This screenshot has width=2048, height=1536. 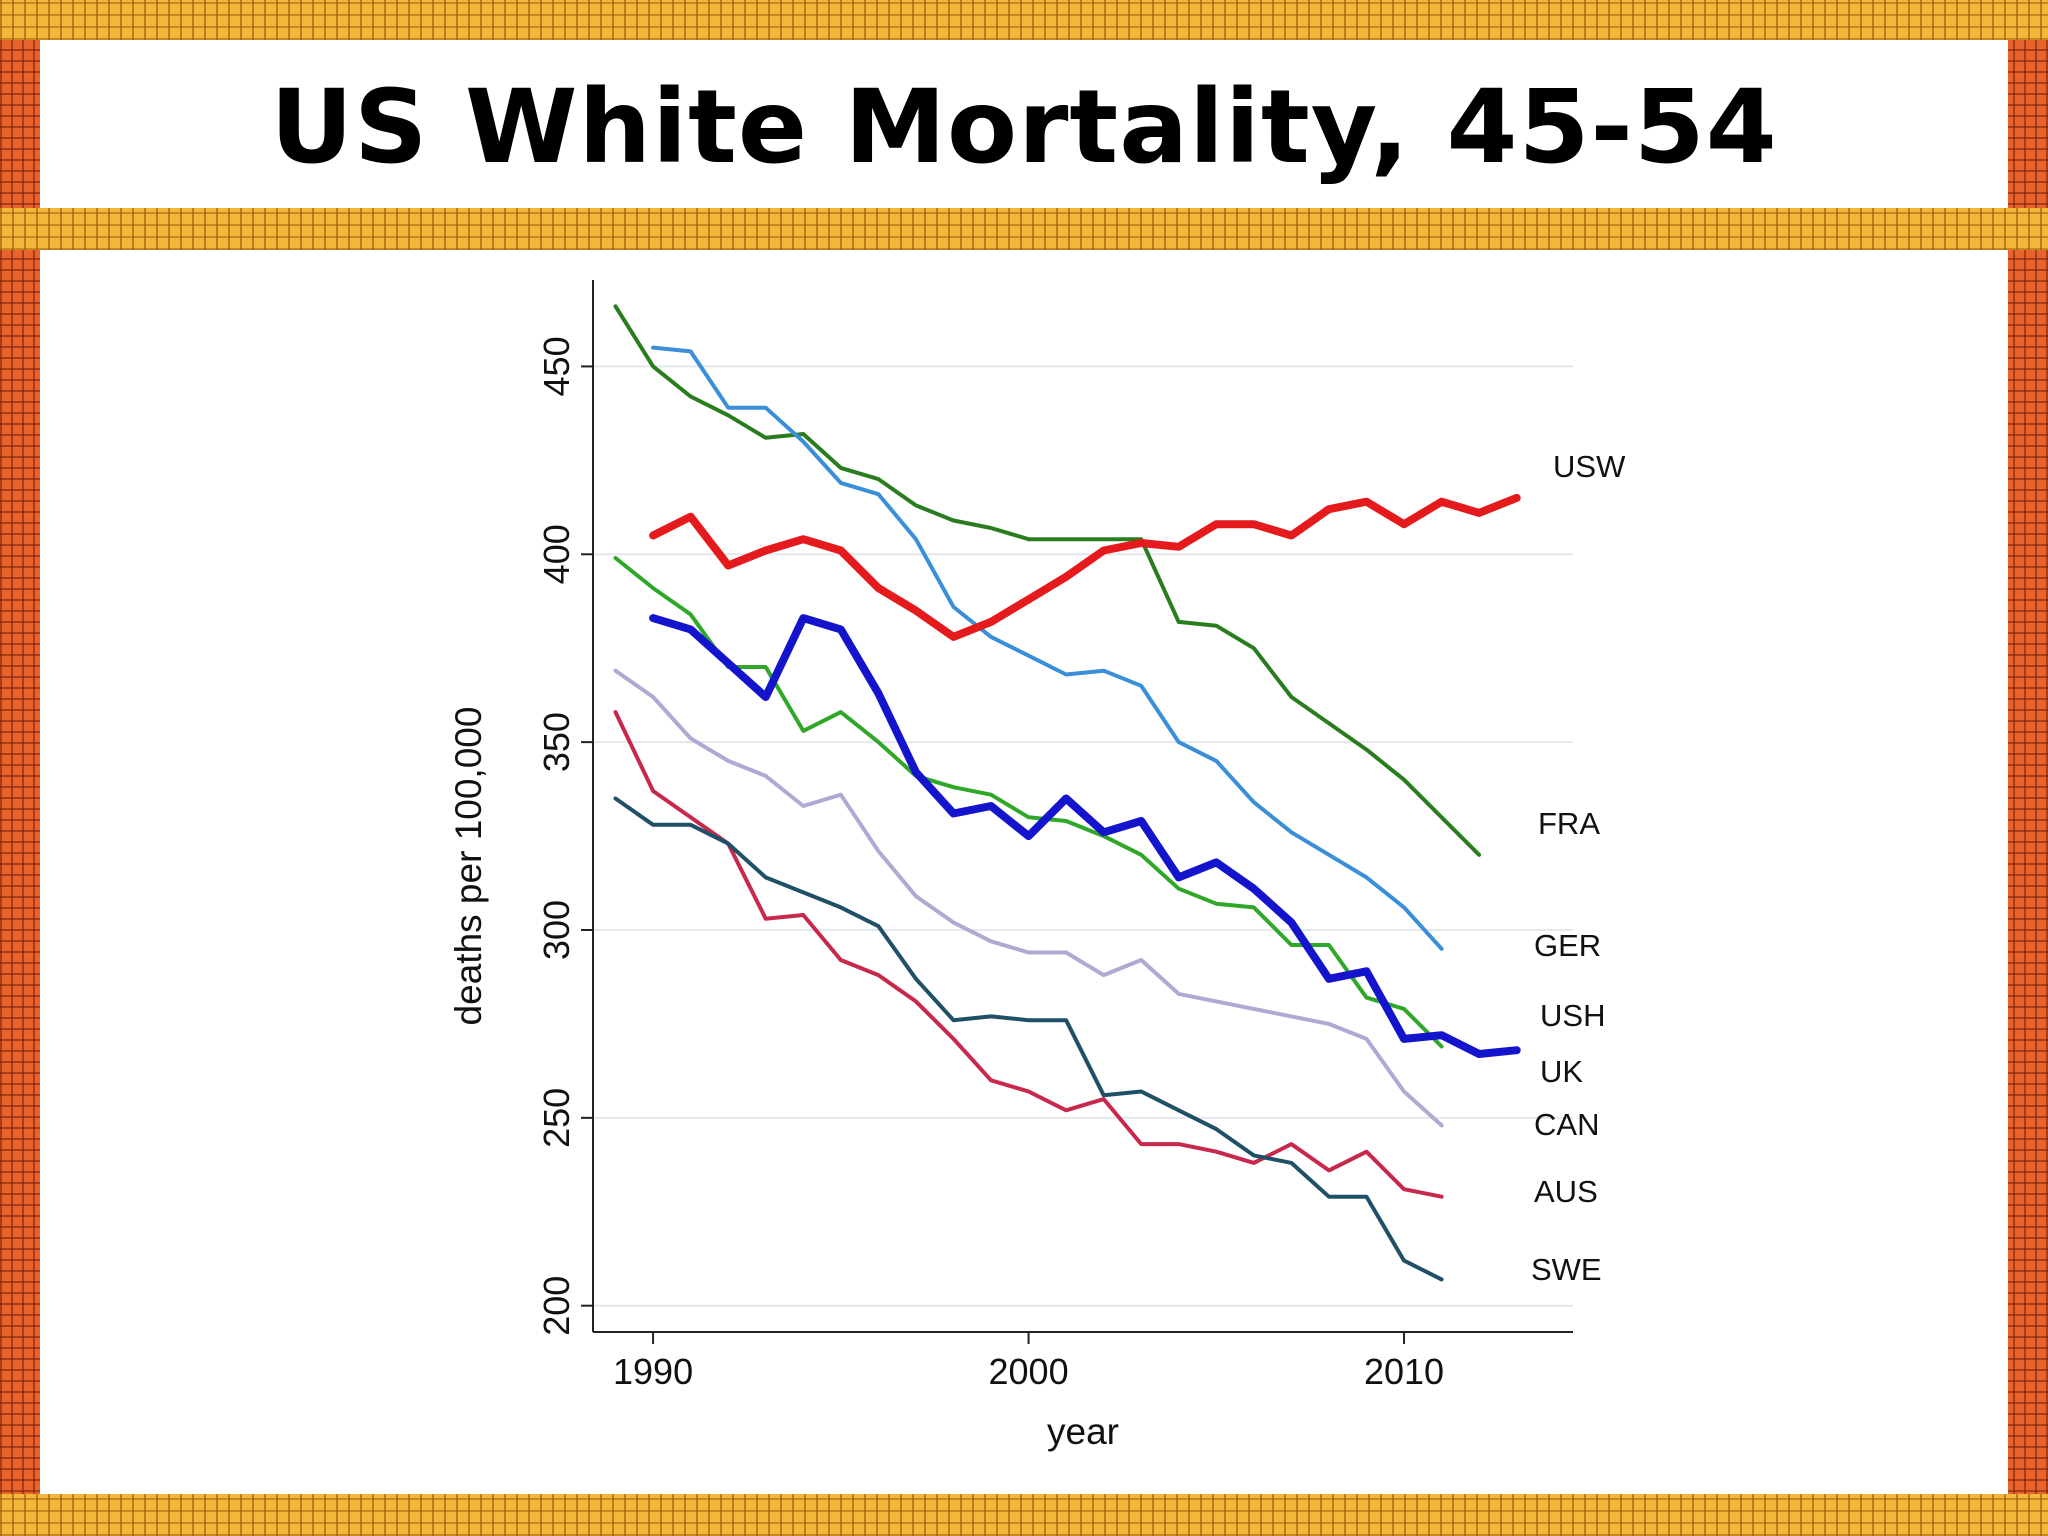 What do you see at coordinates (1404, 1371) in the screenshot?
I see `x-tick-label: 2010` at bounding box center [1404, 1371].